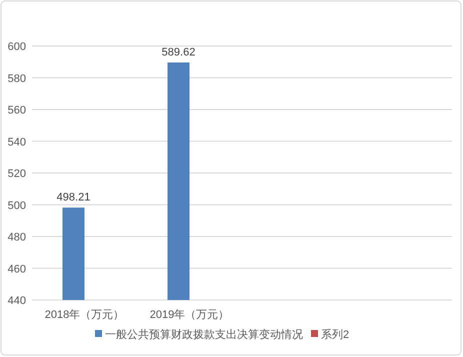 The width and height of the screenshot is (463, 357). I want to click on y-tick-label: 580, so click(17, 78).